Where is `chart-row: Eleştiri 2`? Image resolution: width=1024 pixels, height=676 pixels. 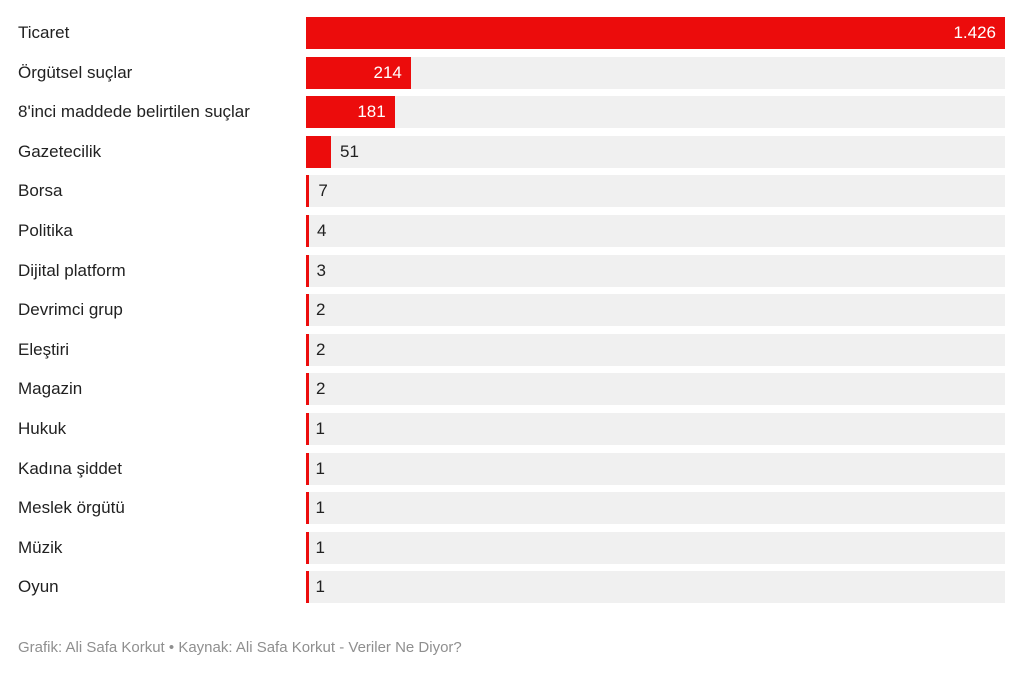 chart-row: Eleştiri 2 is located at coordinates (511, 349).